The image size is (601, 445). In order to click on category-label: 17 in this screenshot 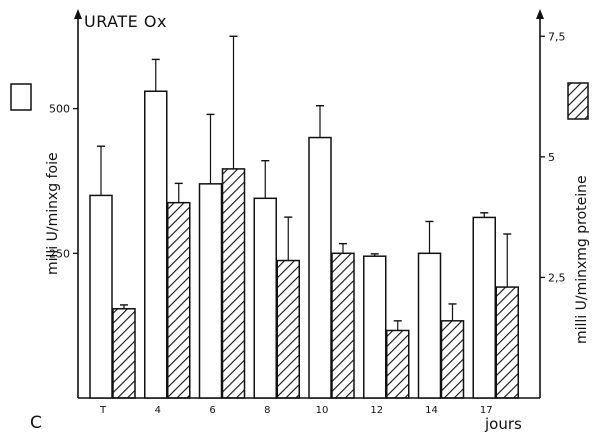, I will do `click(486, 410)`.